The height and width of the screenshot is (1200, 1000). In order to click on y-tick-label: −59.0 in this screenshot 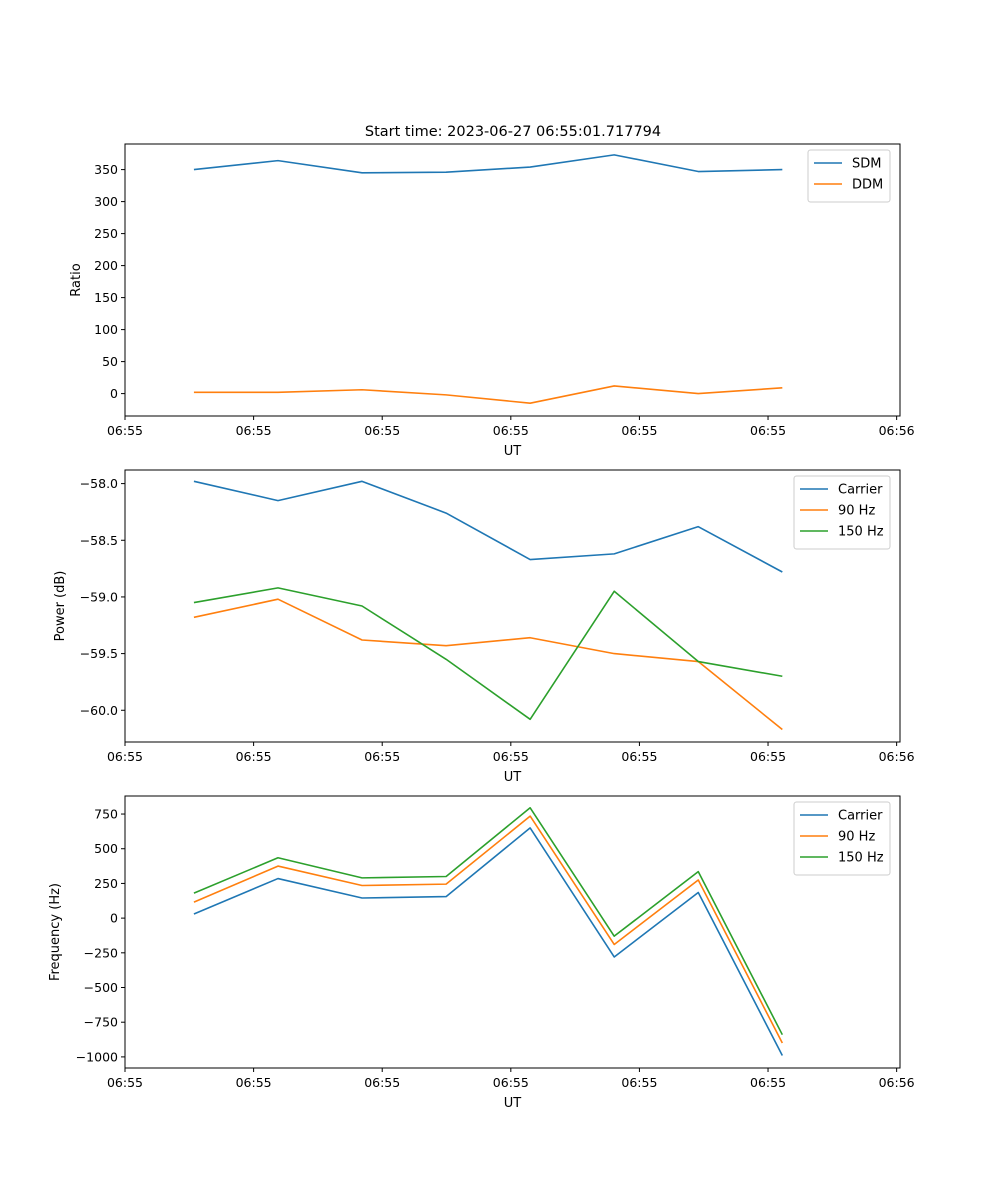, I will do `click(99, 596)`.